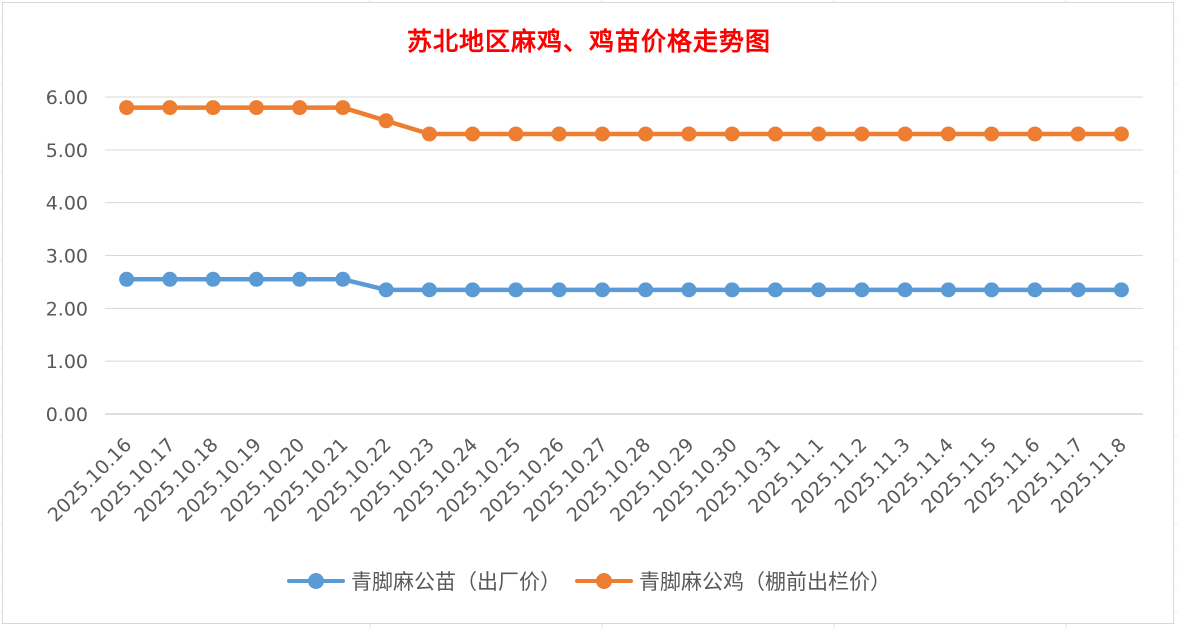  I want to click on legend-item-rooster: 青脚麻公鸡（棚前出栏价）, so click(733, 581).